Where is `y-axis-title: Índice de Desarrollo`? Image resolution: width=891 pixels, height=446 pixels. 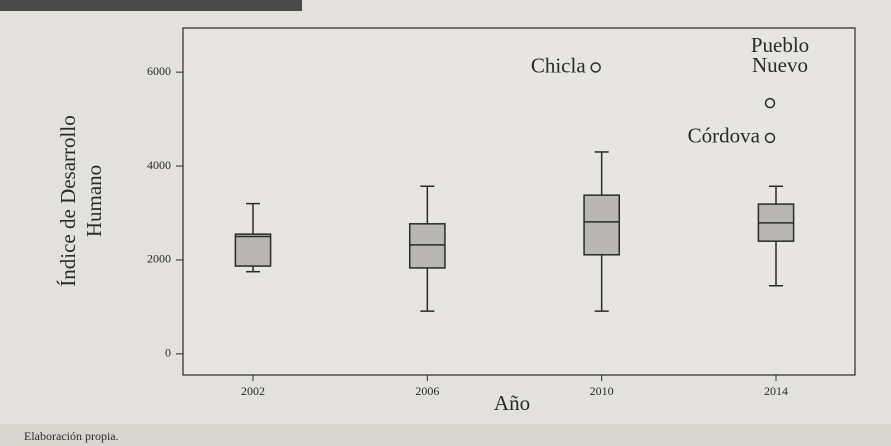 y-axis-title: Índice de Desarrollo is located at coordinates (68, 200).